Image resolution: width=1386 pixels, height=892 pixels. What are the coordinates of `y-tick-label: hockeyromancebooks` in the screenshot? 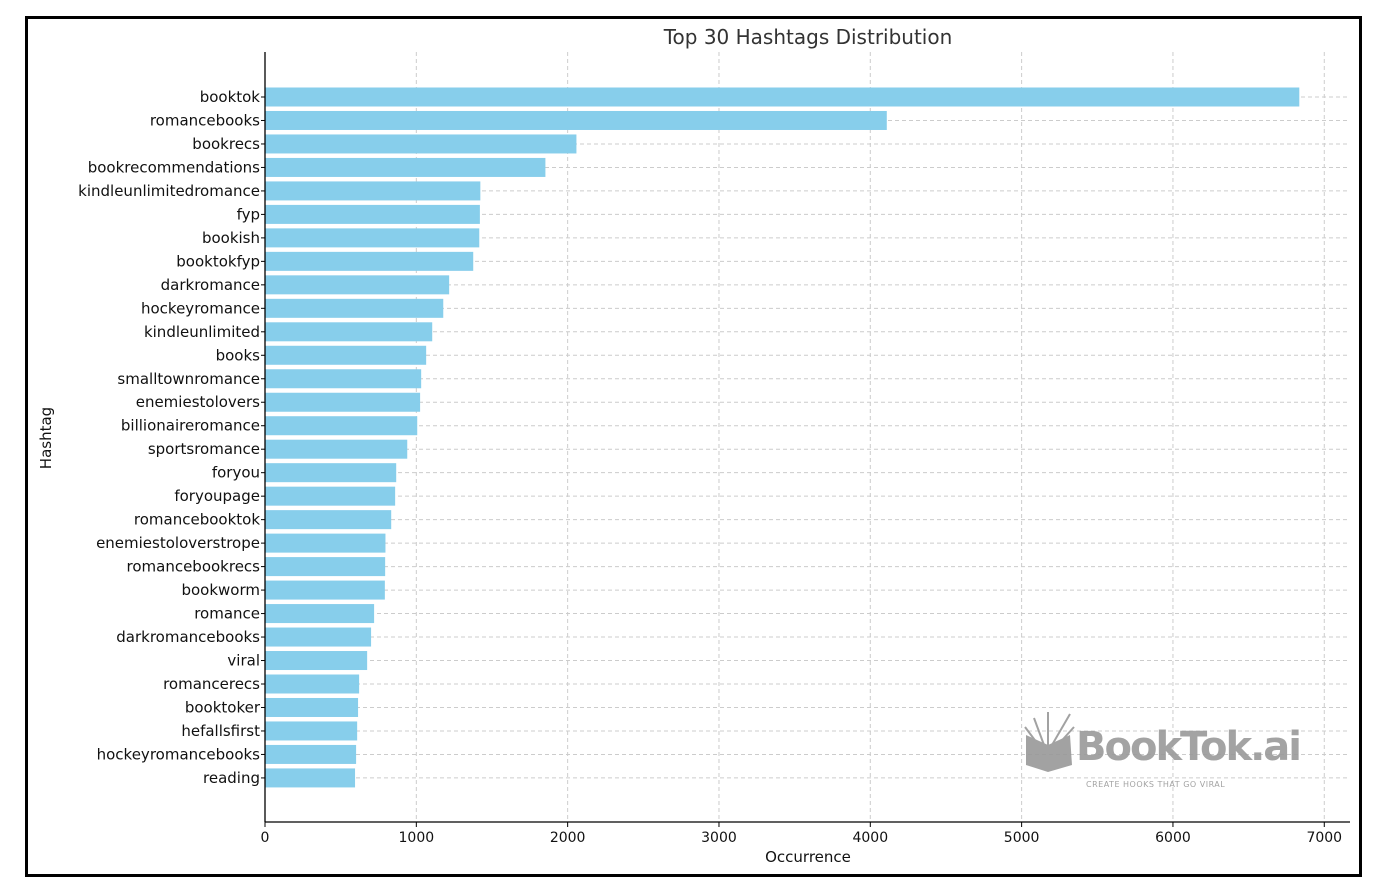 It's located at (179, 754).